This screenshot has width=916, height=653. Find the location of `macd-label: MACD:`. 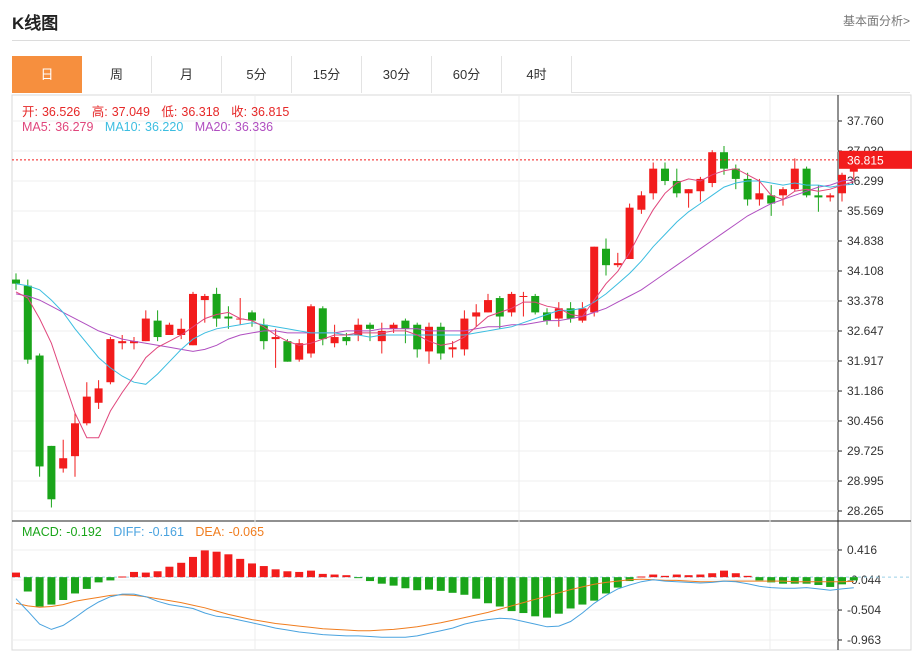

macd-label: MACD: is located at coordinates (42, 532).